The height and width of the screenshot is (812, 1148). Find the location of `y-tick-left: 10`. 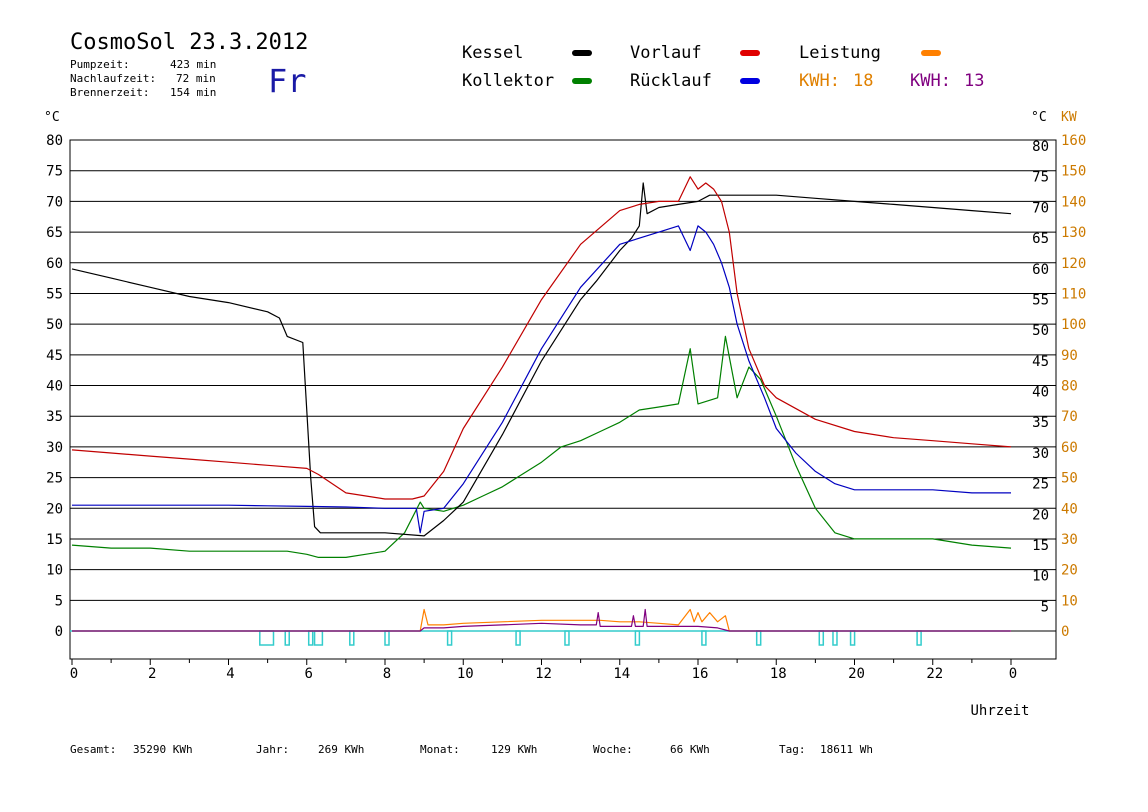

y-tick-left: 10 is located at coordinates (54, 571).